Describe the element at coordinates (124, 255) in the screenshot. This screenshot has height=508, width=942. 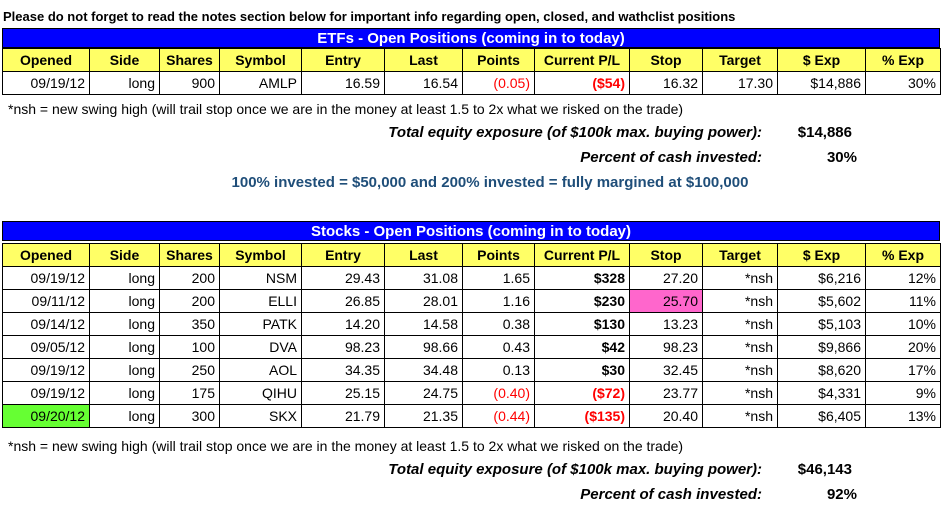
I see `column-header: Side` at that location.